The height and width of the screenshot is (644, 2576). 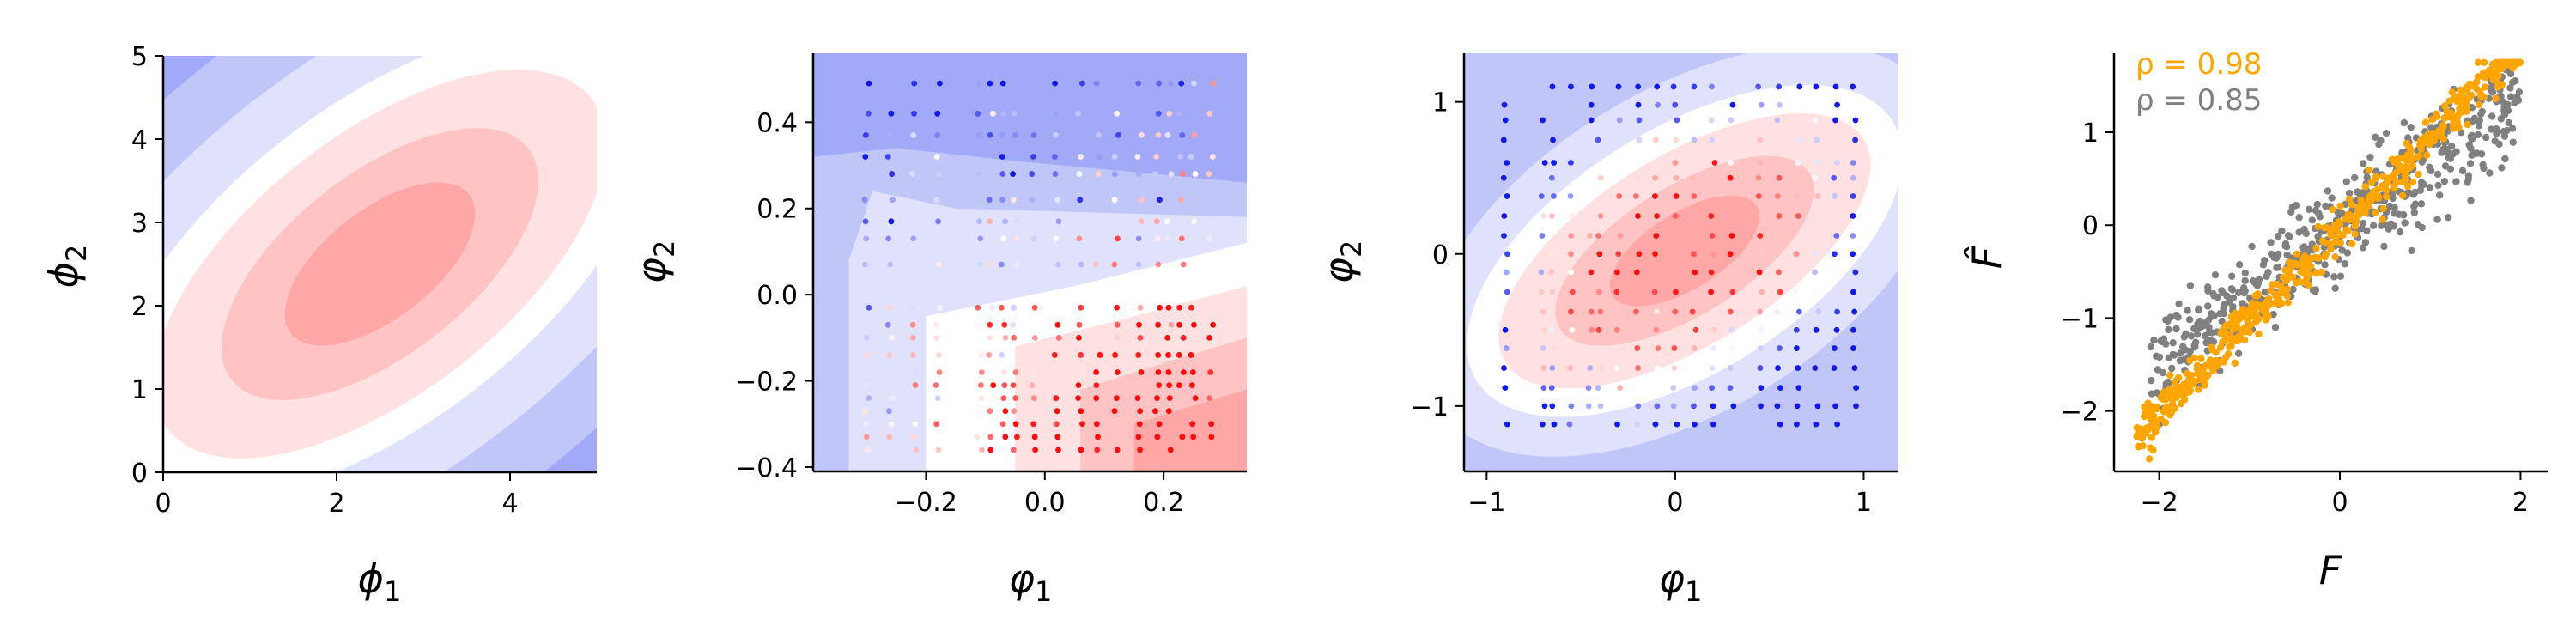 What do you see at coordinates (1163, 503) in the screenshot?
I see `x-tick-label: 0.2` at bounding box center [1163, 503].